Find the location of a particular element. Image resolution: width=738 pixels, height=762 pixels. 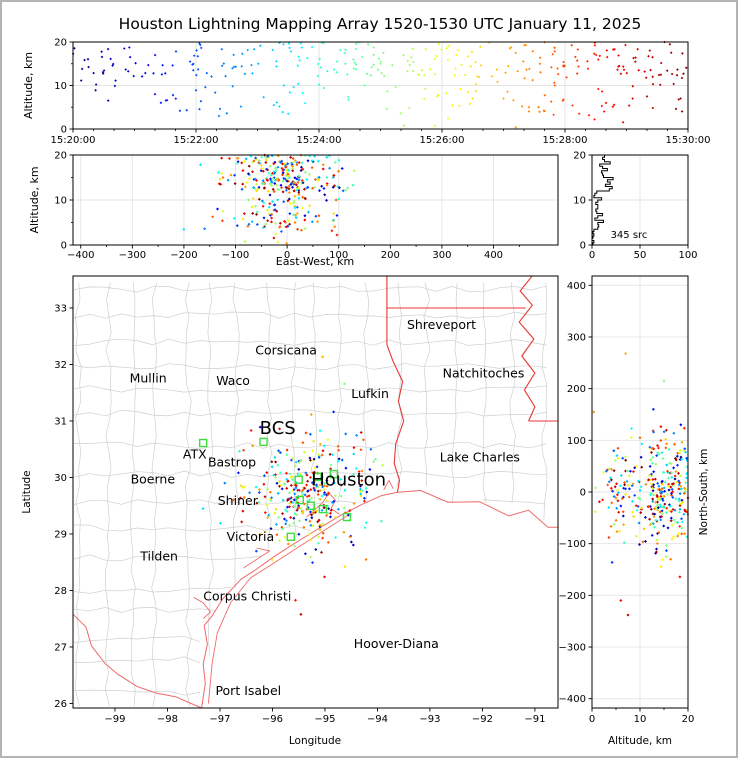

time-tick-label: 15:24:00 is located at coordinates (319, 140).